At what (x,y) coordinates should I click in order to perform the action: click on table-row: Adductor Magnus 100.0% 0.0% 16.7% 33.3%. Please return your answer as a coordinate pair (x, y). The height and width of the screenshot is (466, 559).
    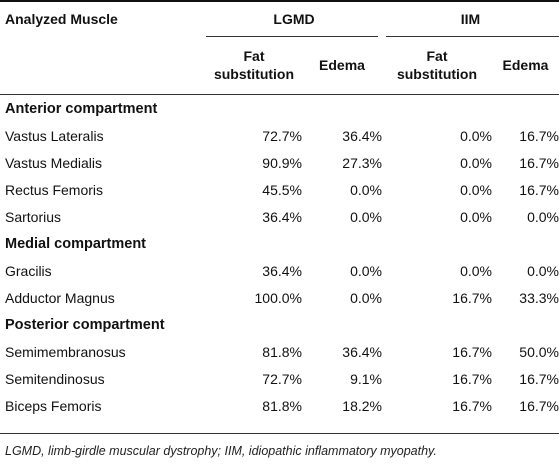
    Looking at the image, I should click on (279, 297).